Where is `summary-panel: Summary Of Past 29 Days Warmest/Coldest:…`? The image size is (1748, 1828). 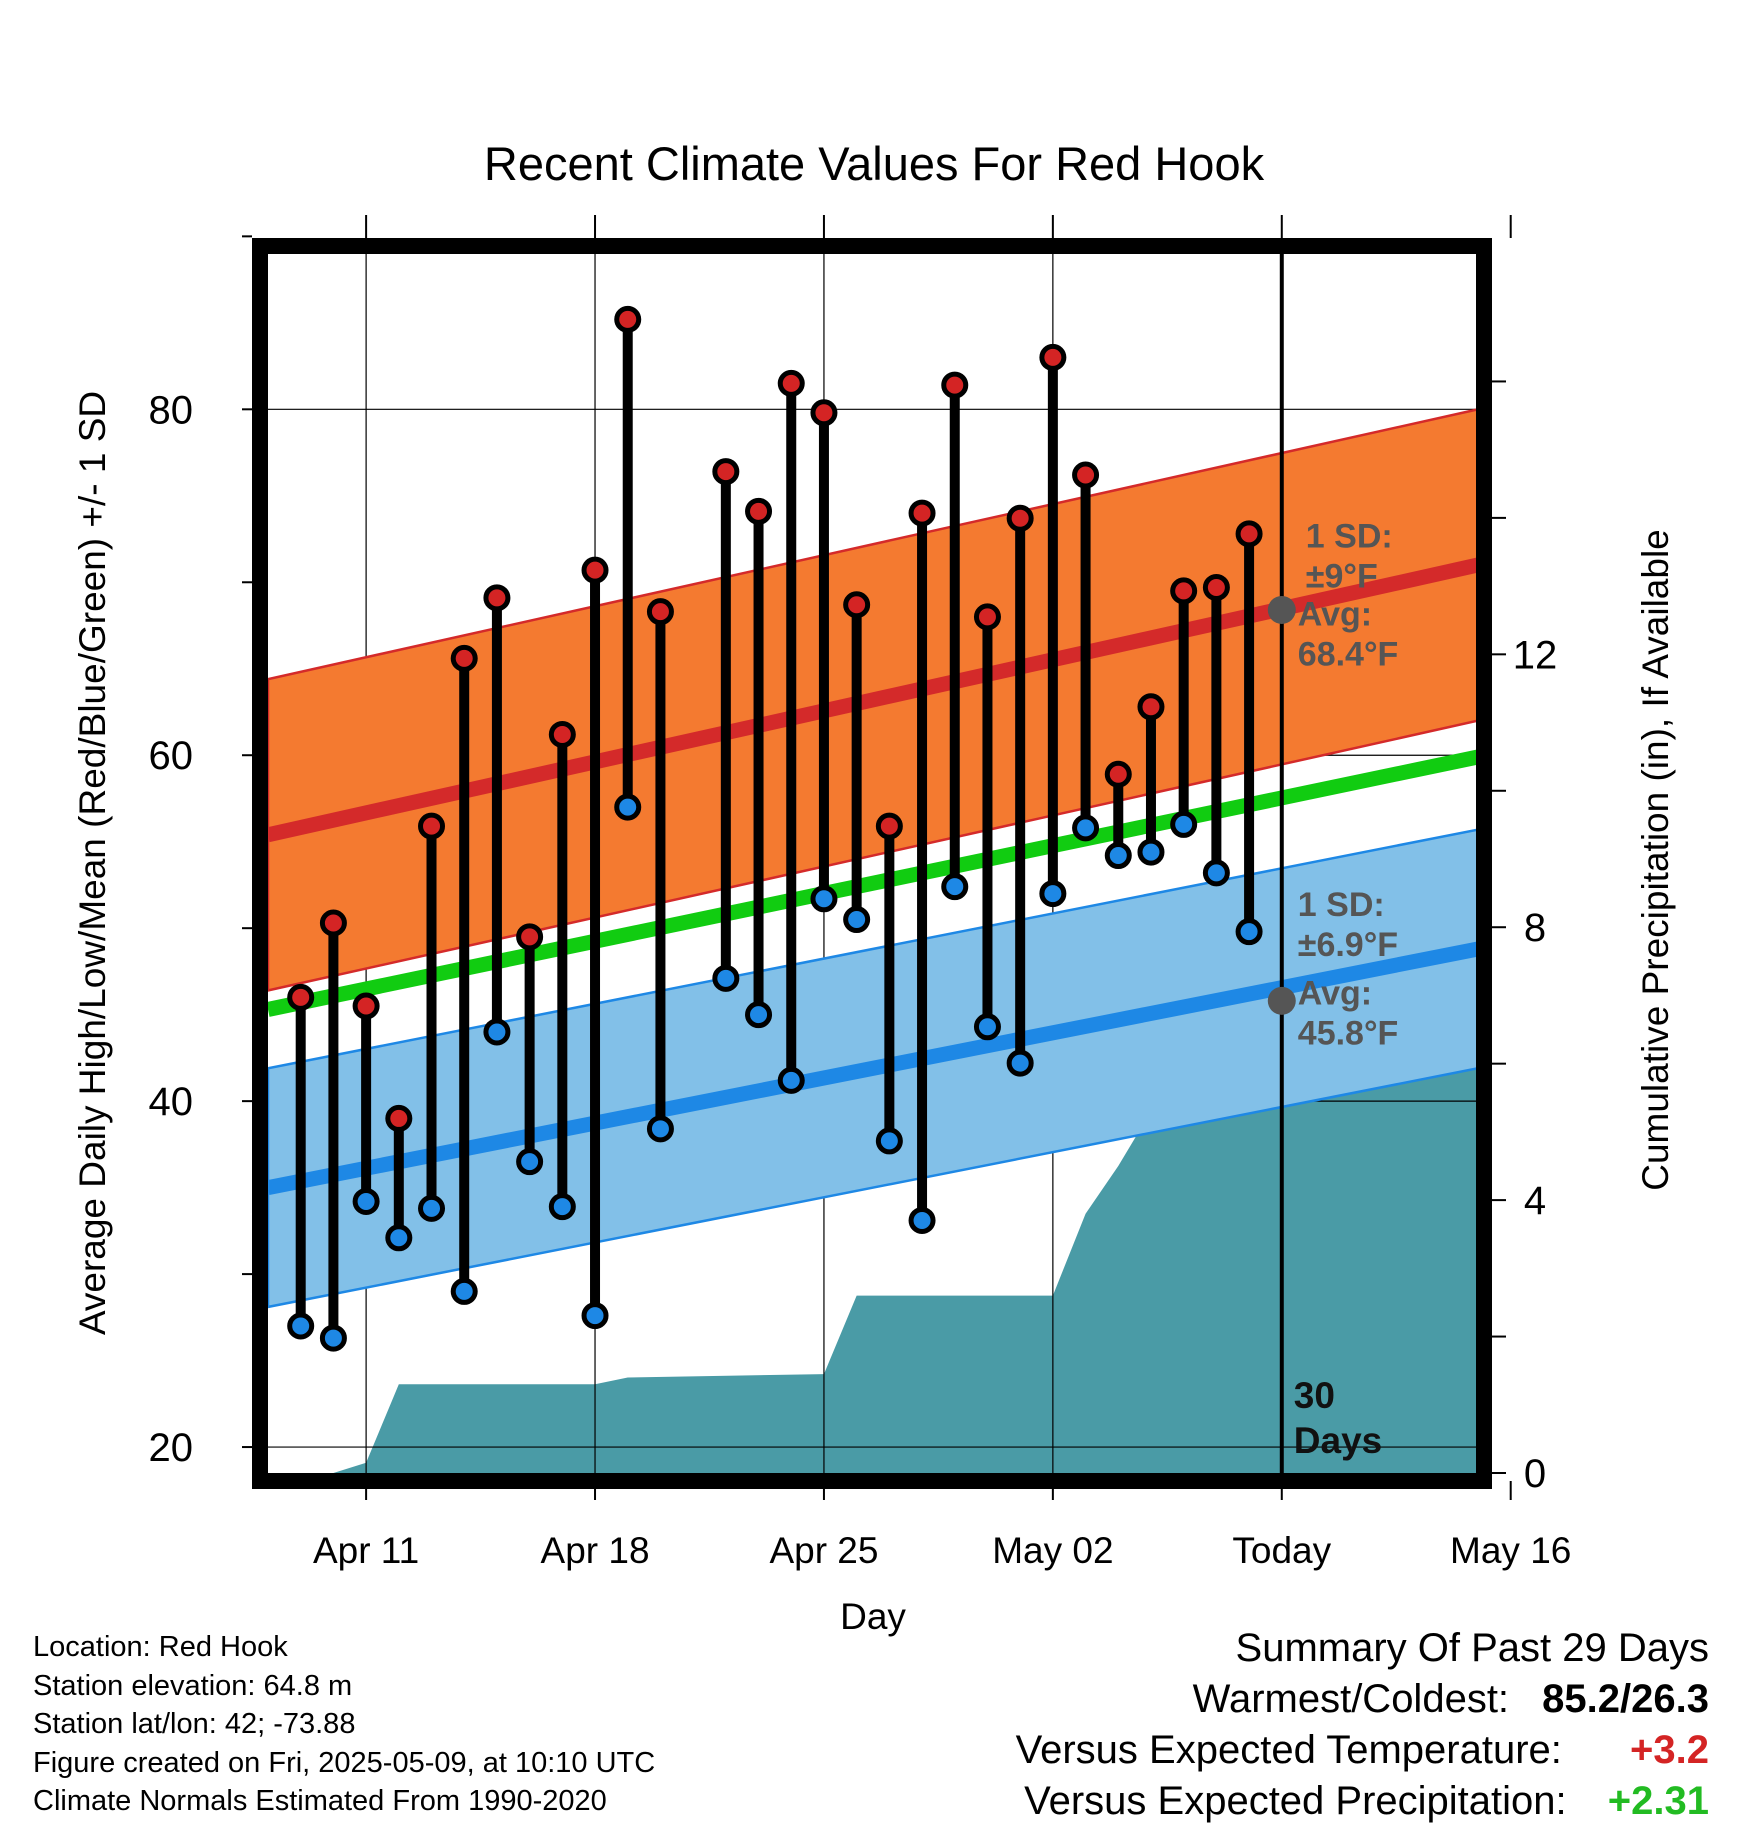
summary-panel: Summary Of Past 29 Days Warmest/Coldest:… is located at coordinates (1362, 1725).